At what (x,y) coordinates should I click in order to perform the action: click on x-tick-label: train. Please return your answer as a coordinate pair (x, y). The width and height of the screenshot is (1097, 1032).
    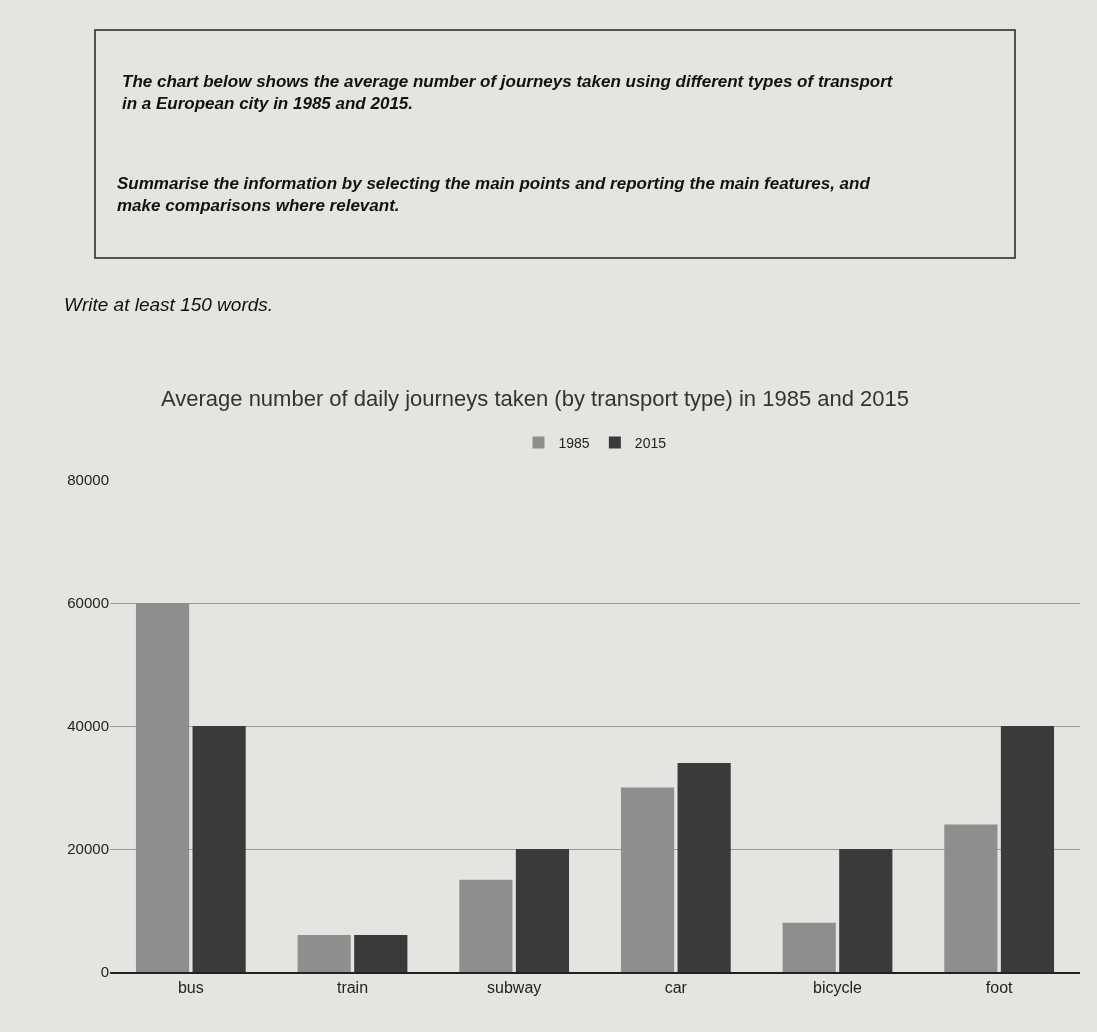
    Looking at the image, I should click on (352, 988).